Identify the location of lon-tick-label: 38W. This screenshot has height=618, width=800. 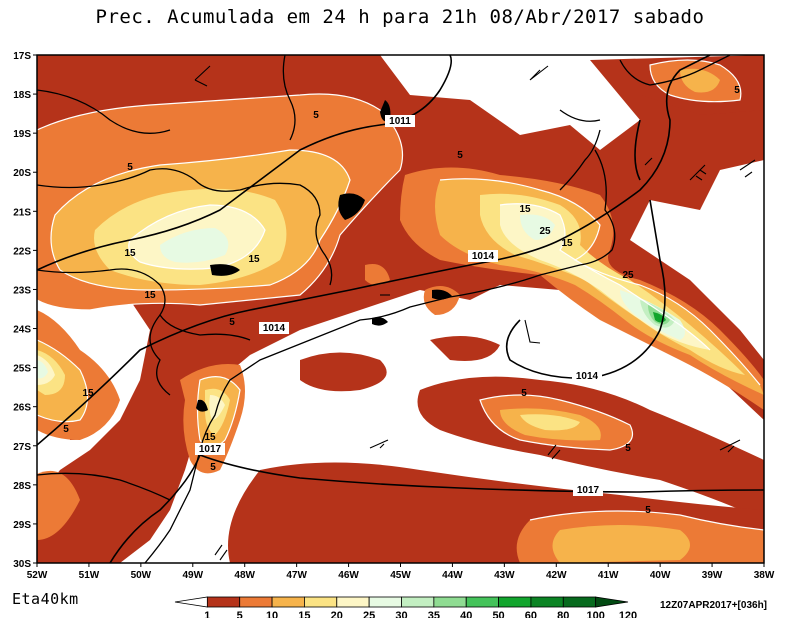
(764, 575).